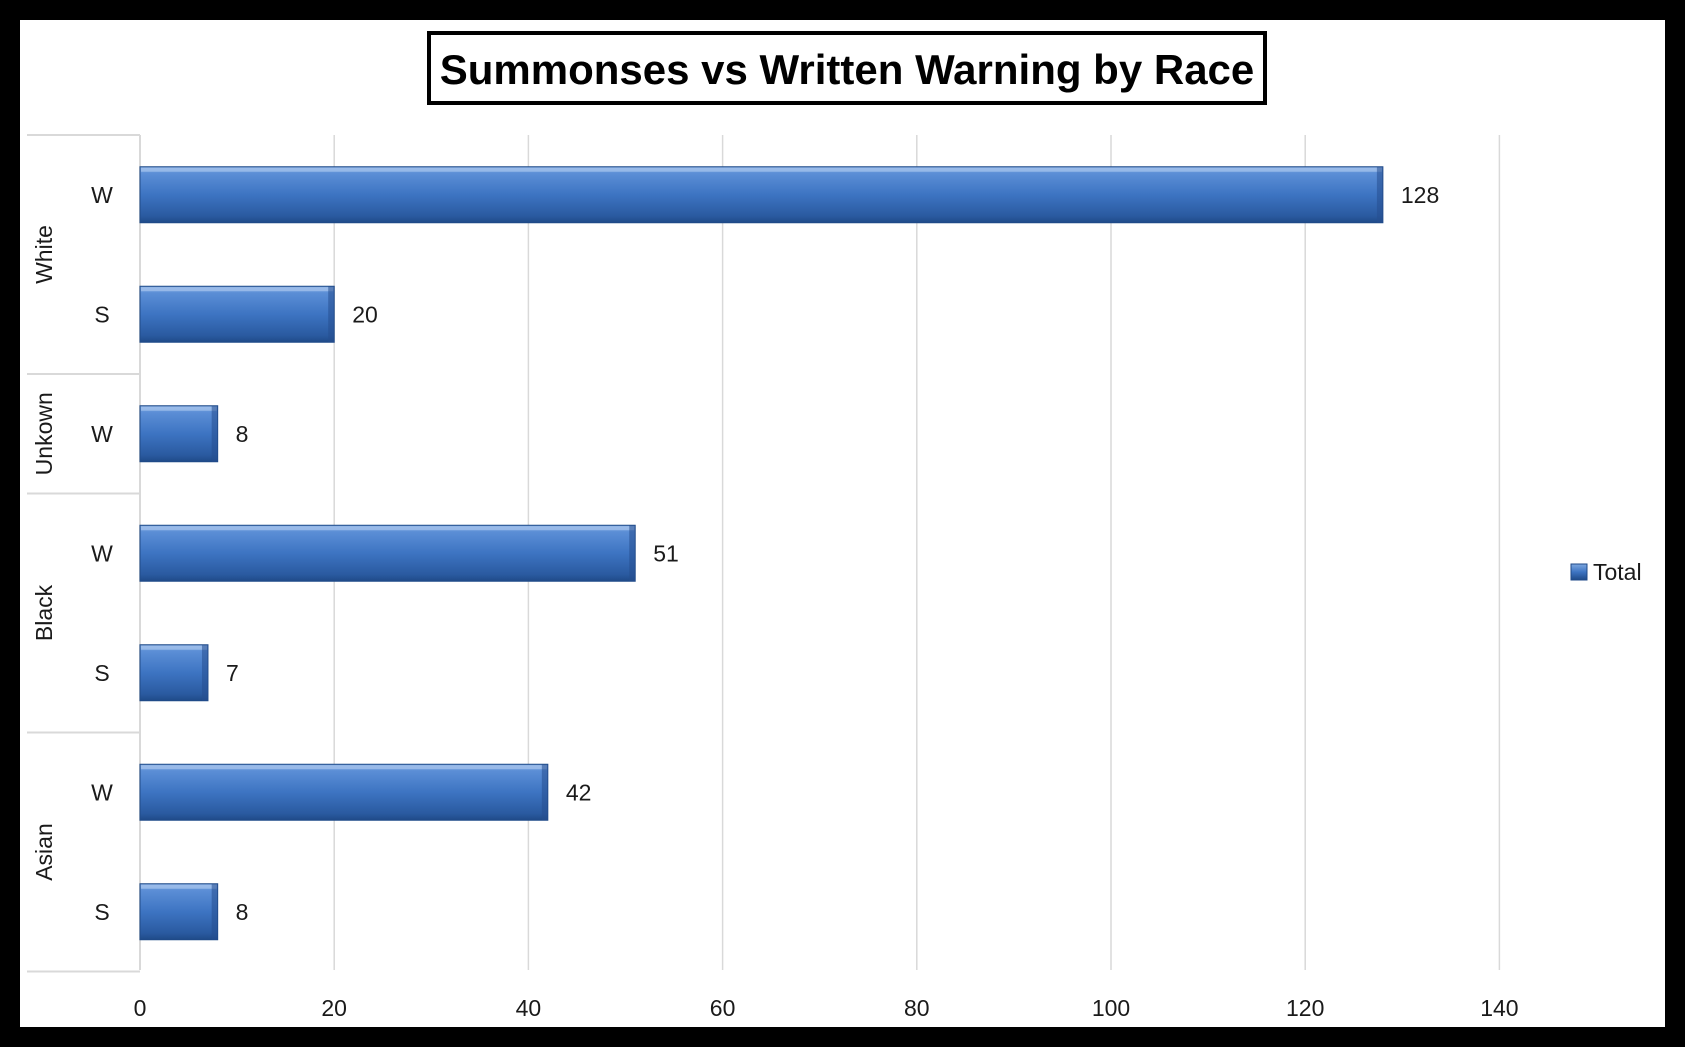 The image size is (1685, 1047). Describe the element at coordinates (140, 1008) in the screenshot. I see `x-tick-label: 0` at that location.